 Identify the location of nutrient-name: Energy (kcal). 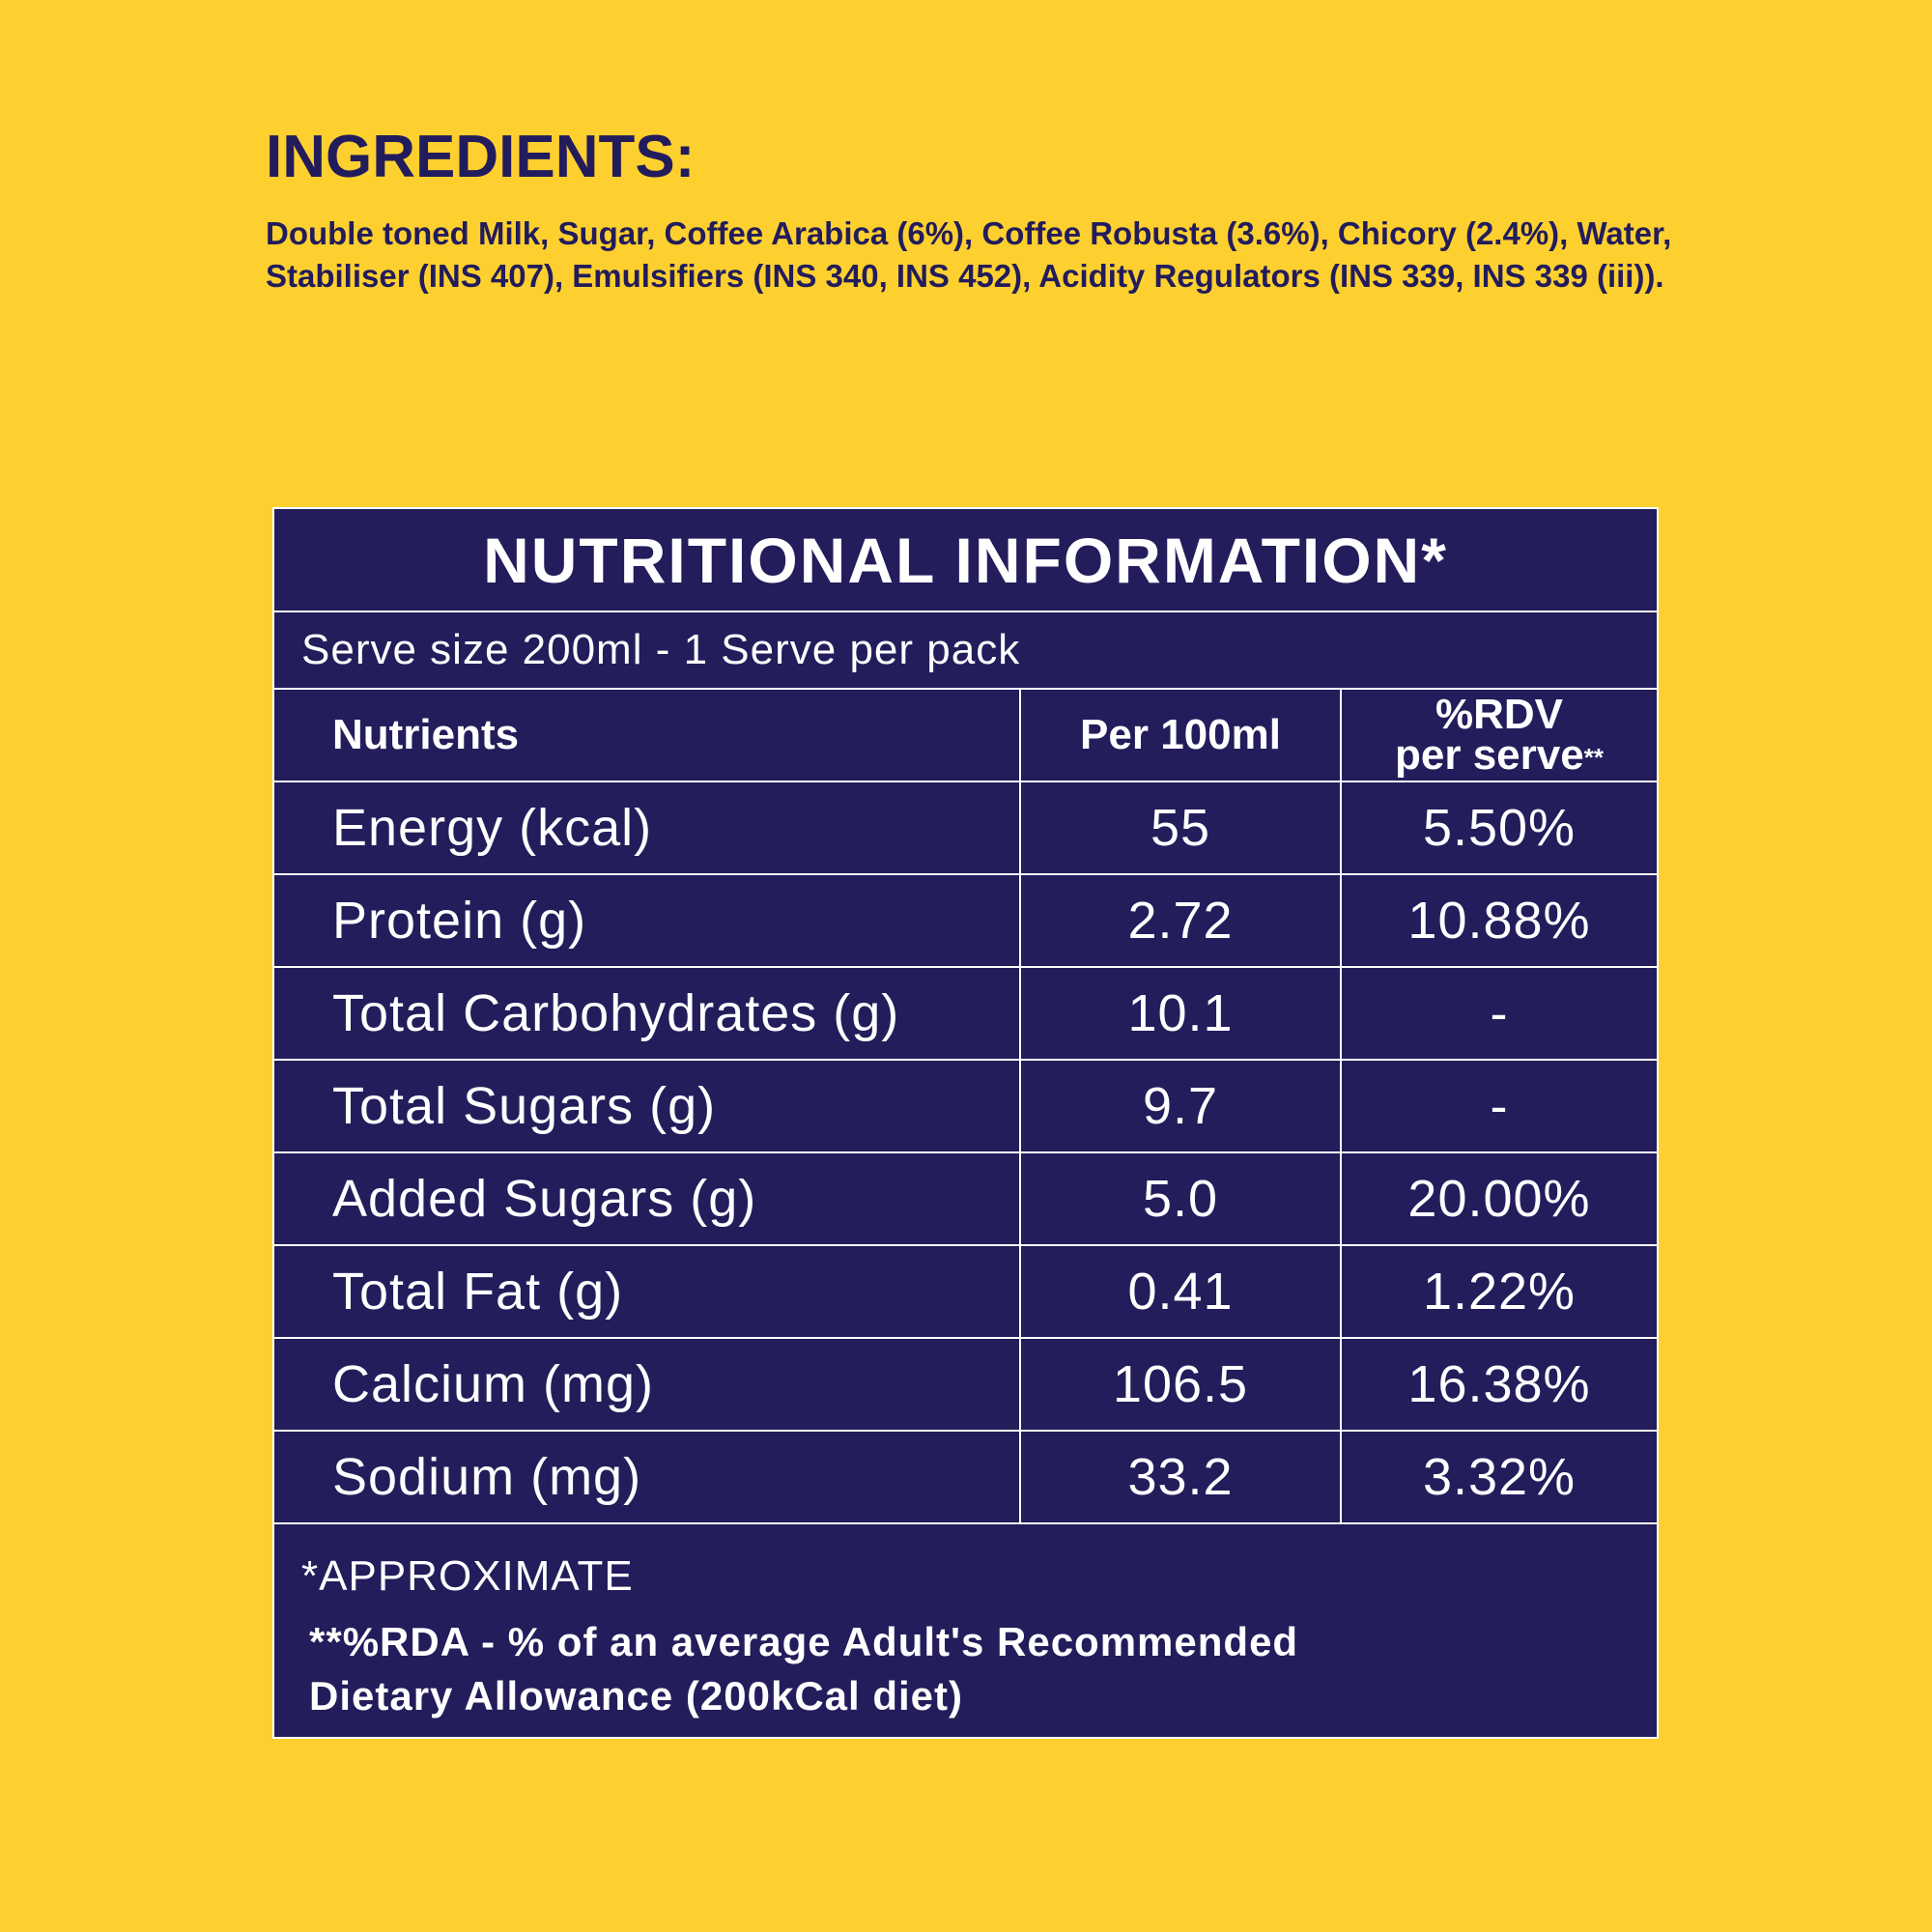
(647, 828).